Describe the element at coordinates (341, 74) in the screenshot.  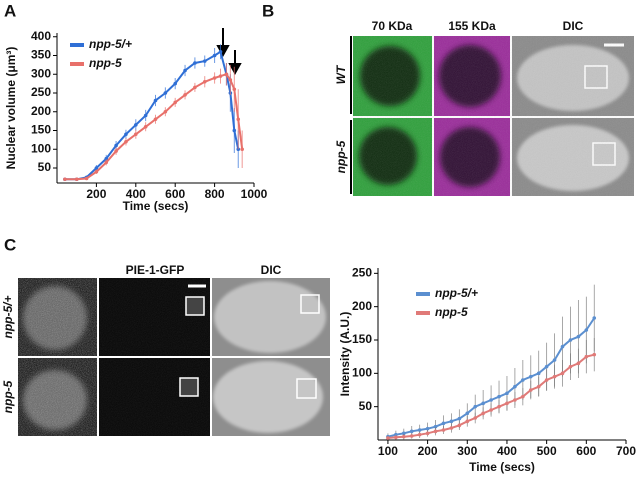
I see `row-label: WT` at that location.